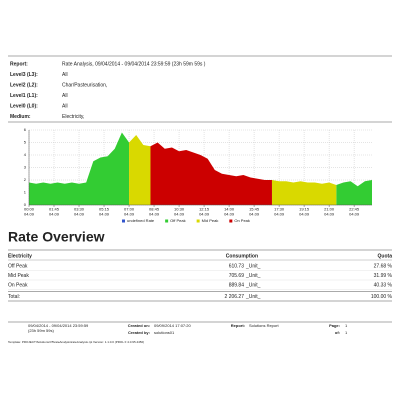 Image resolution: width=400 pixels, height=400 pixels. I want to click on table-cell: On Peak, so click(18, 285).